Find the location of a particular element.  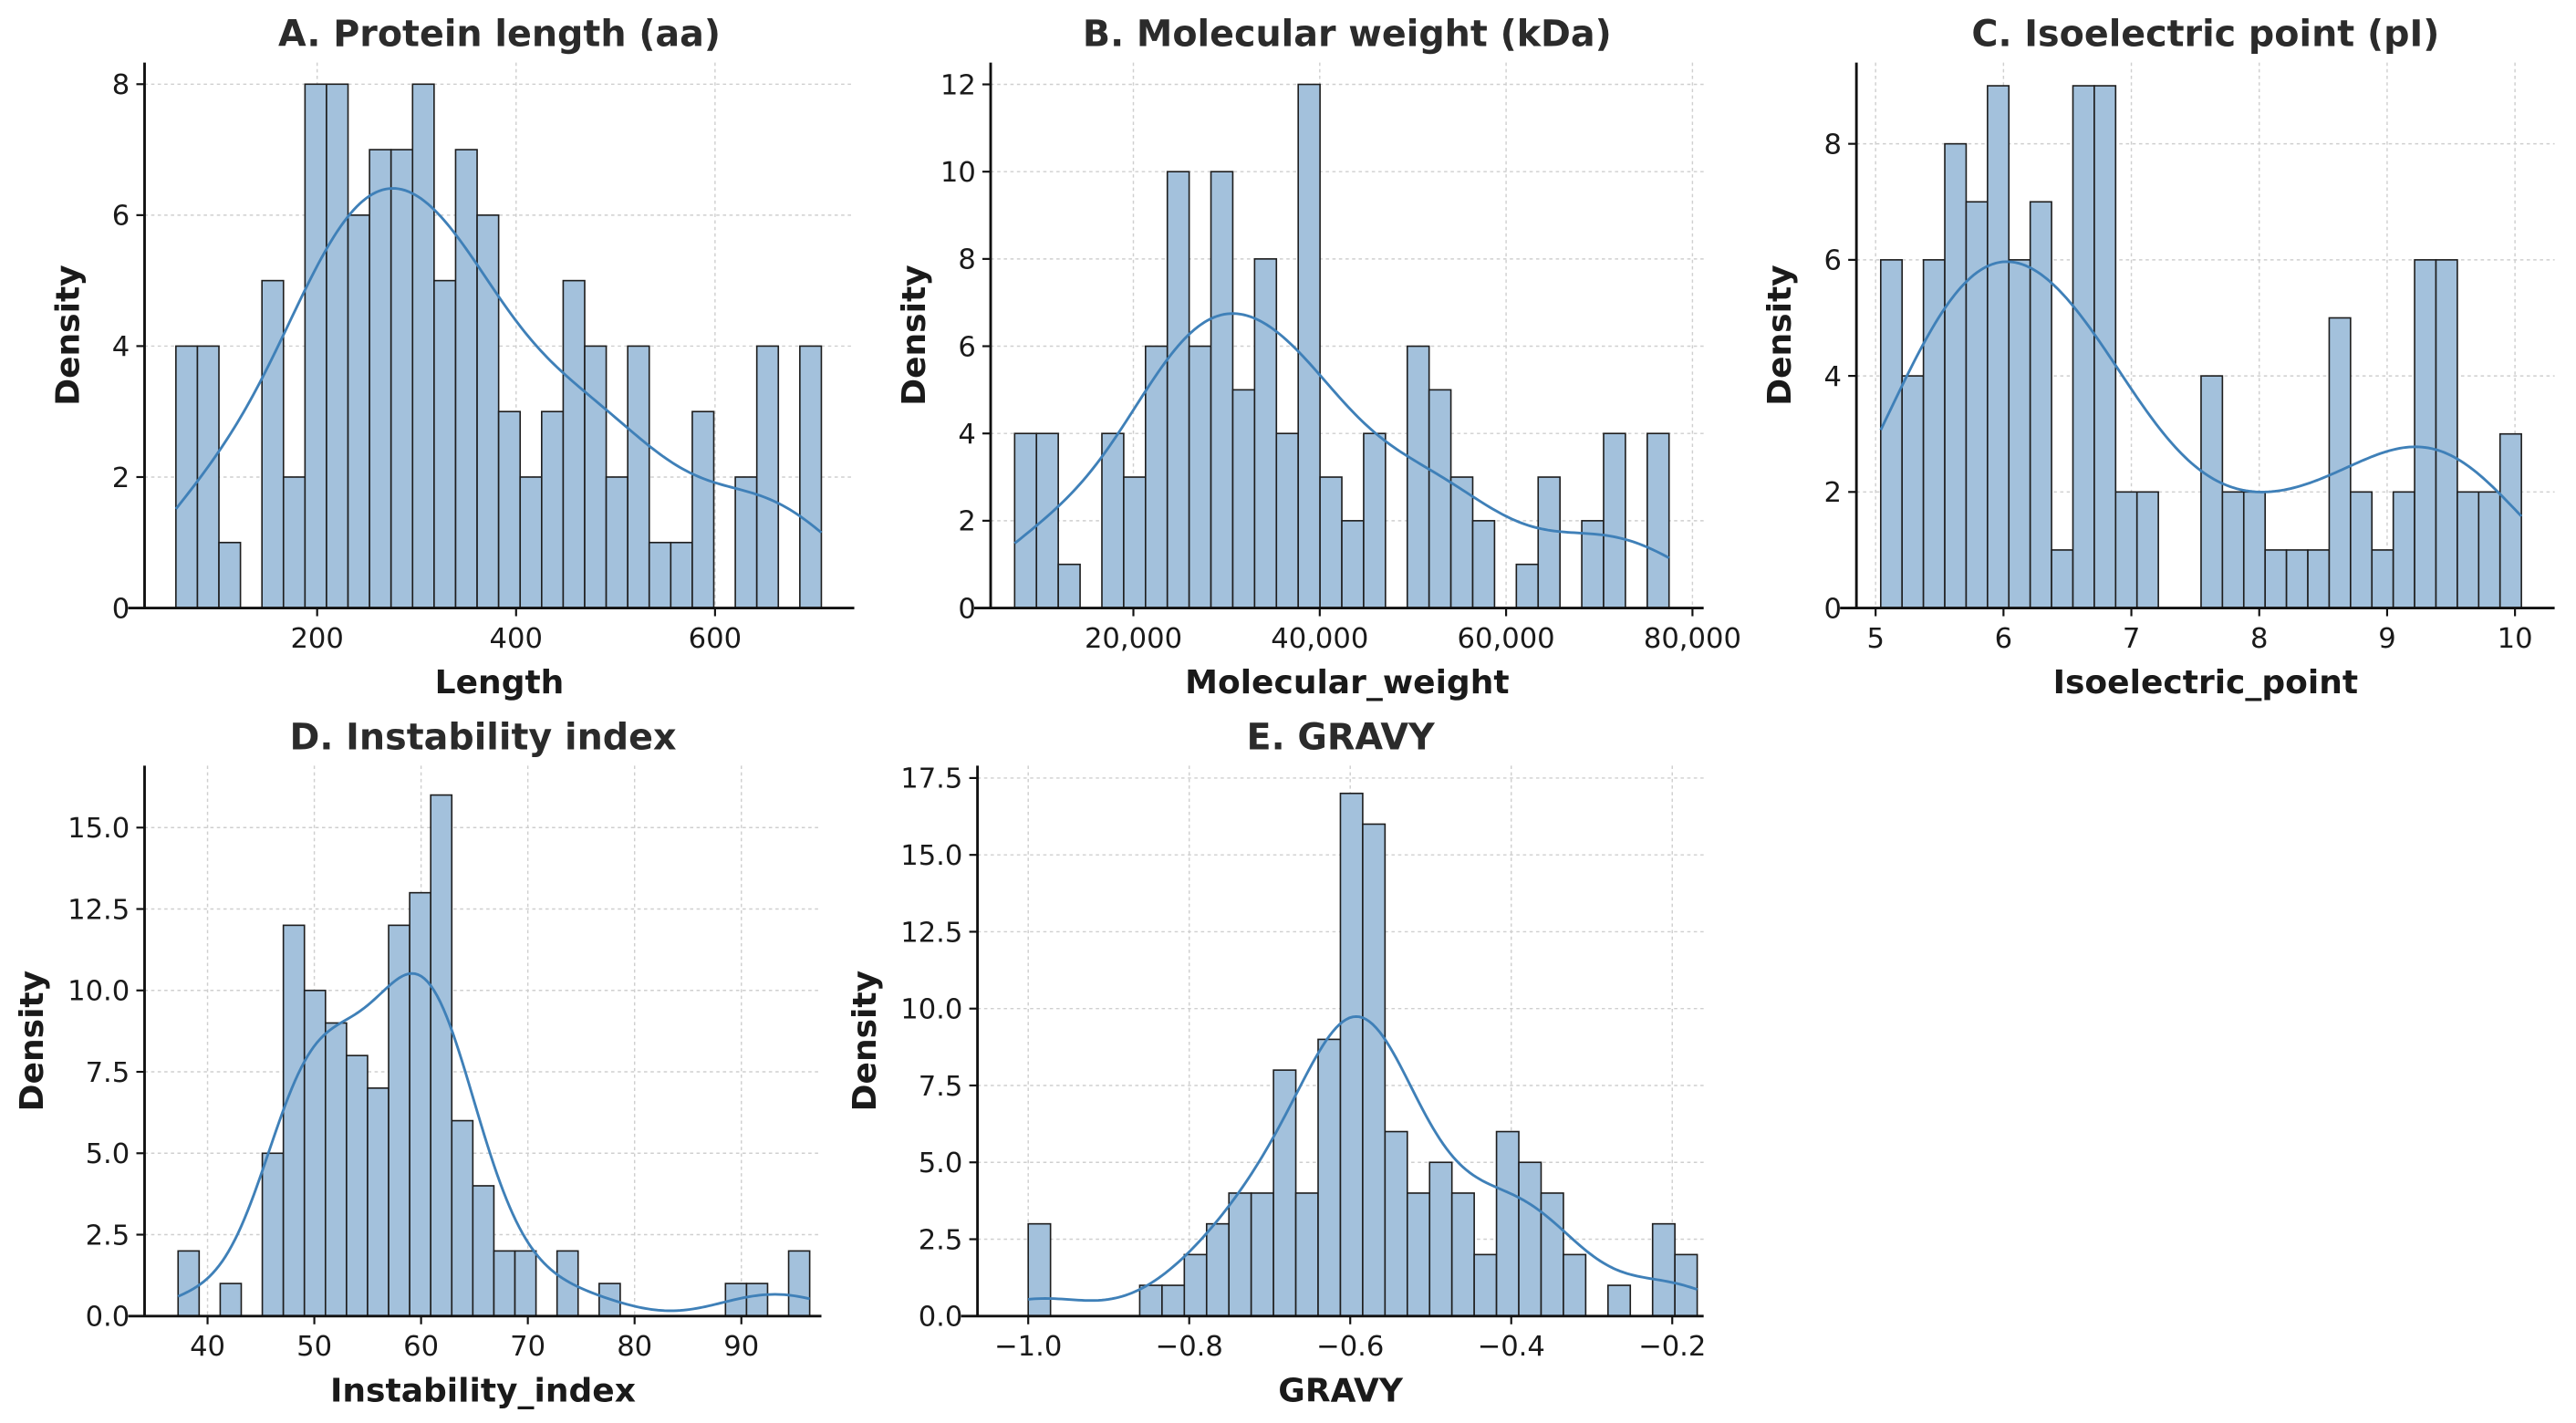

x-axis-label: Isoelectric_point is located at coordinates (2206, 682).